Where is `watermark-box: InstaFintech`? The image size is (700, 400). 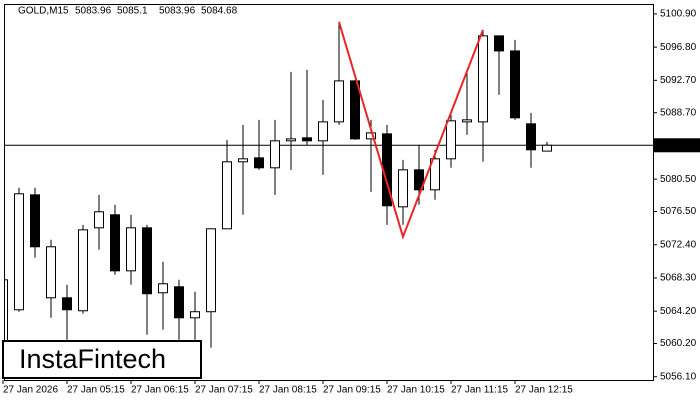
watermark-box: InstaFintech is located at coordinates (102, 359).